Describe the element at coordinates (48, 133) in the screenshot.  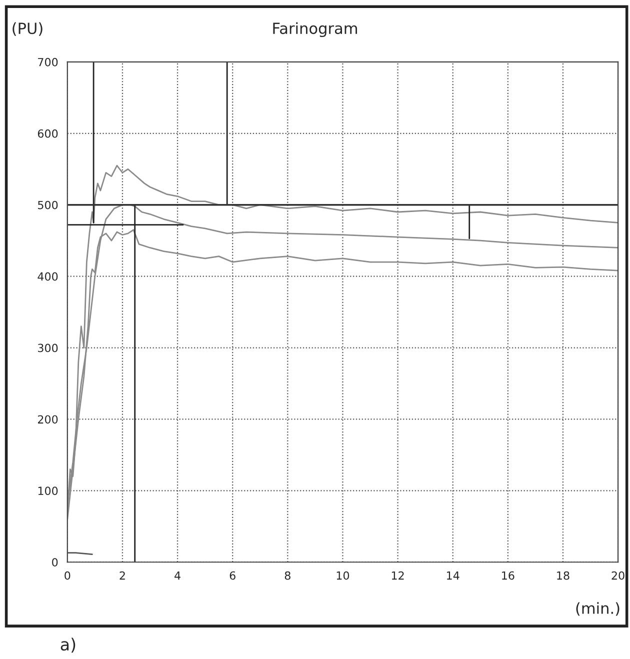
I see `y-tick-label: 600` at that location.